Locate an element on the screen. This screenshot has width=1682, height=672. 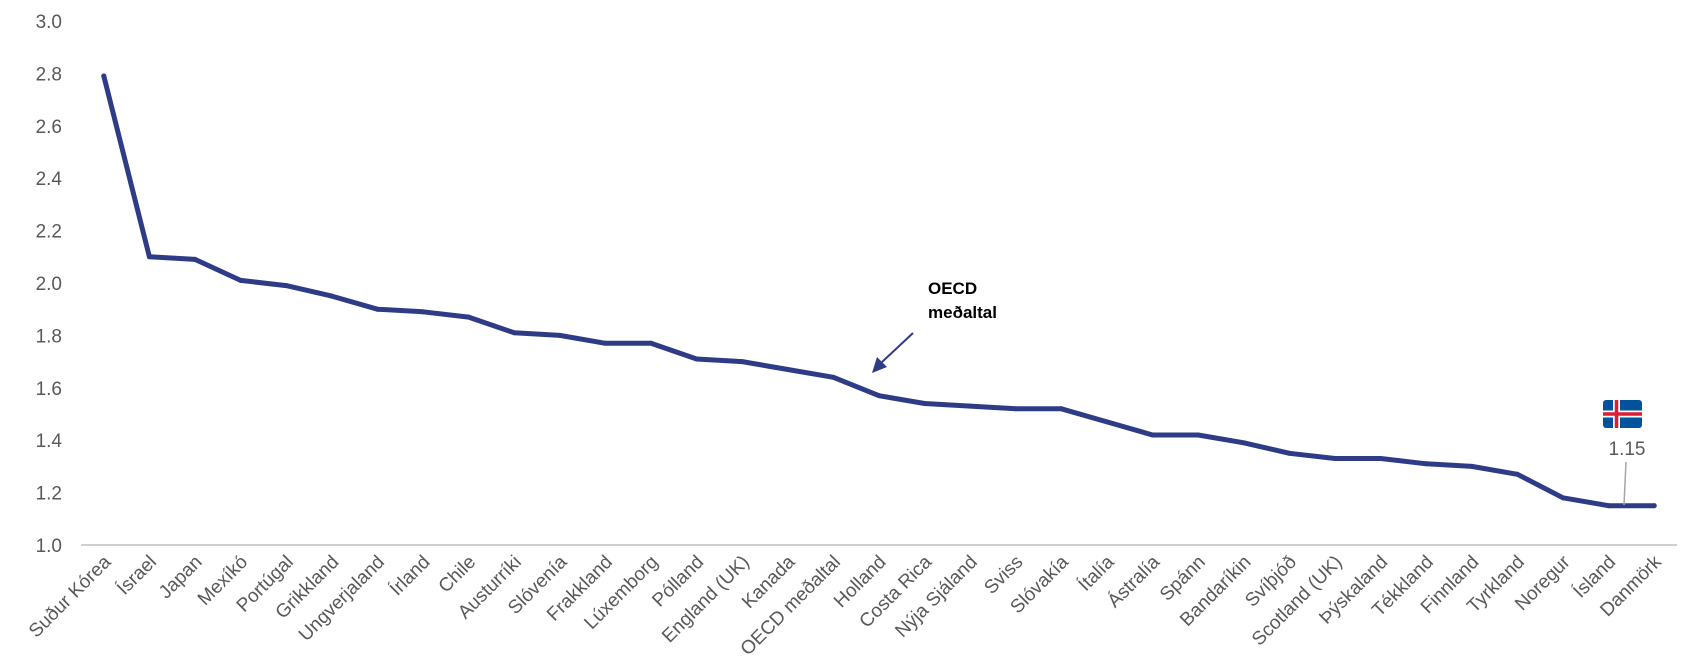
iceland-leader-line is located at coordinates (1625, 483).